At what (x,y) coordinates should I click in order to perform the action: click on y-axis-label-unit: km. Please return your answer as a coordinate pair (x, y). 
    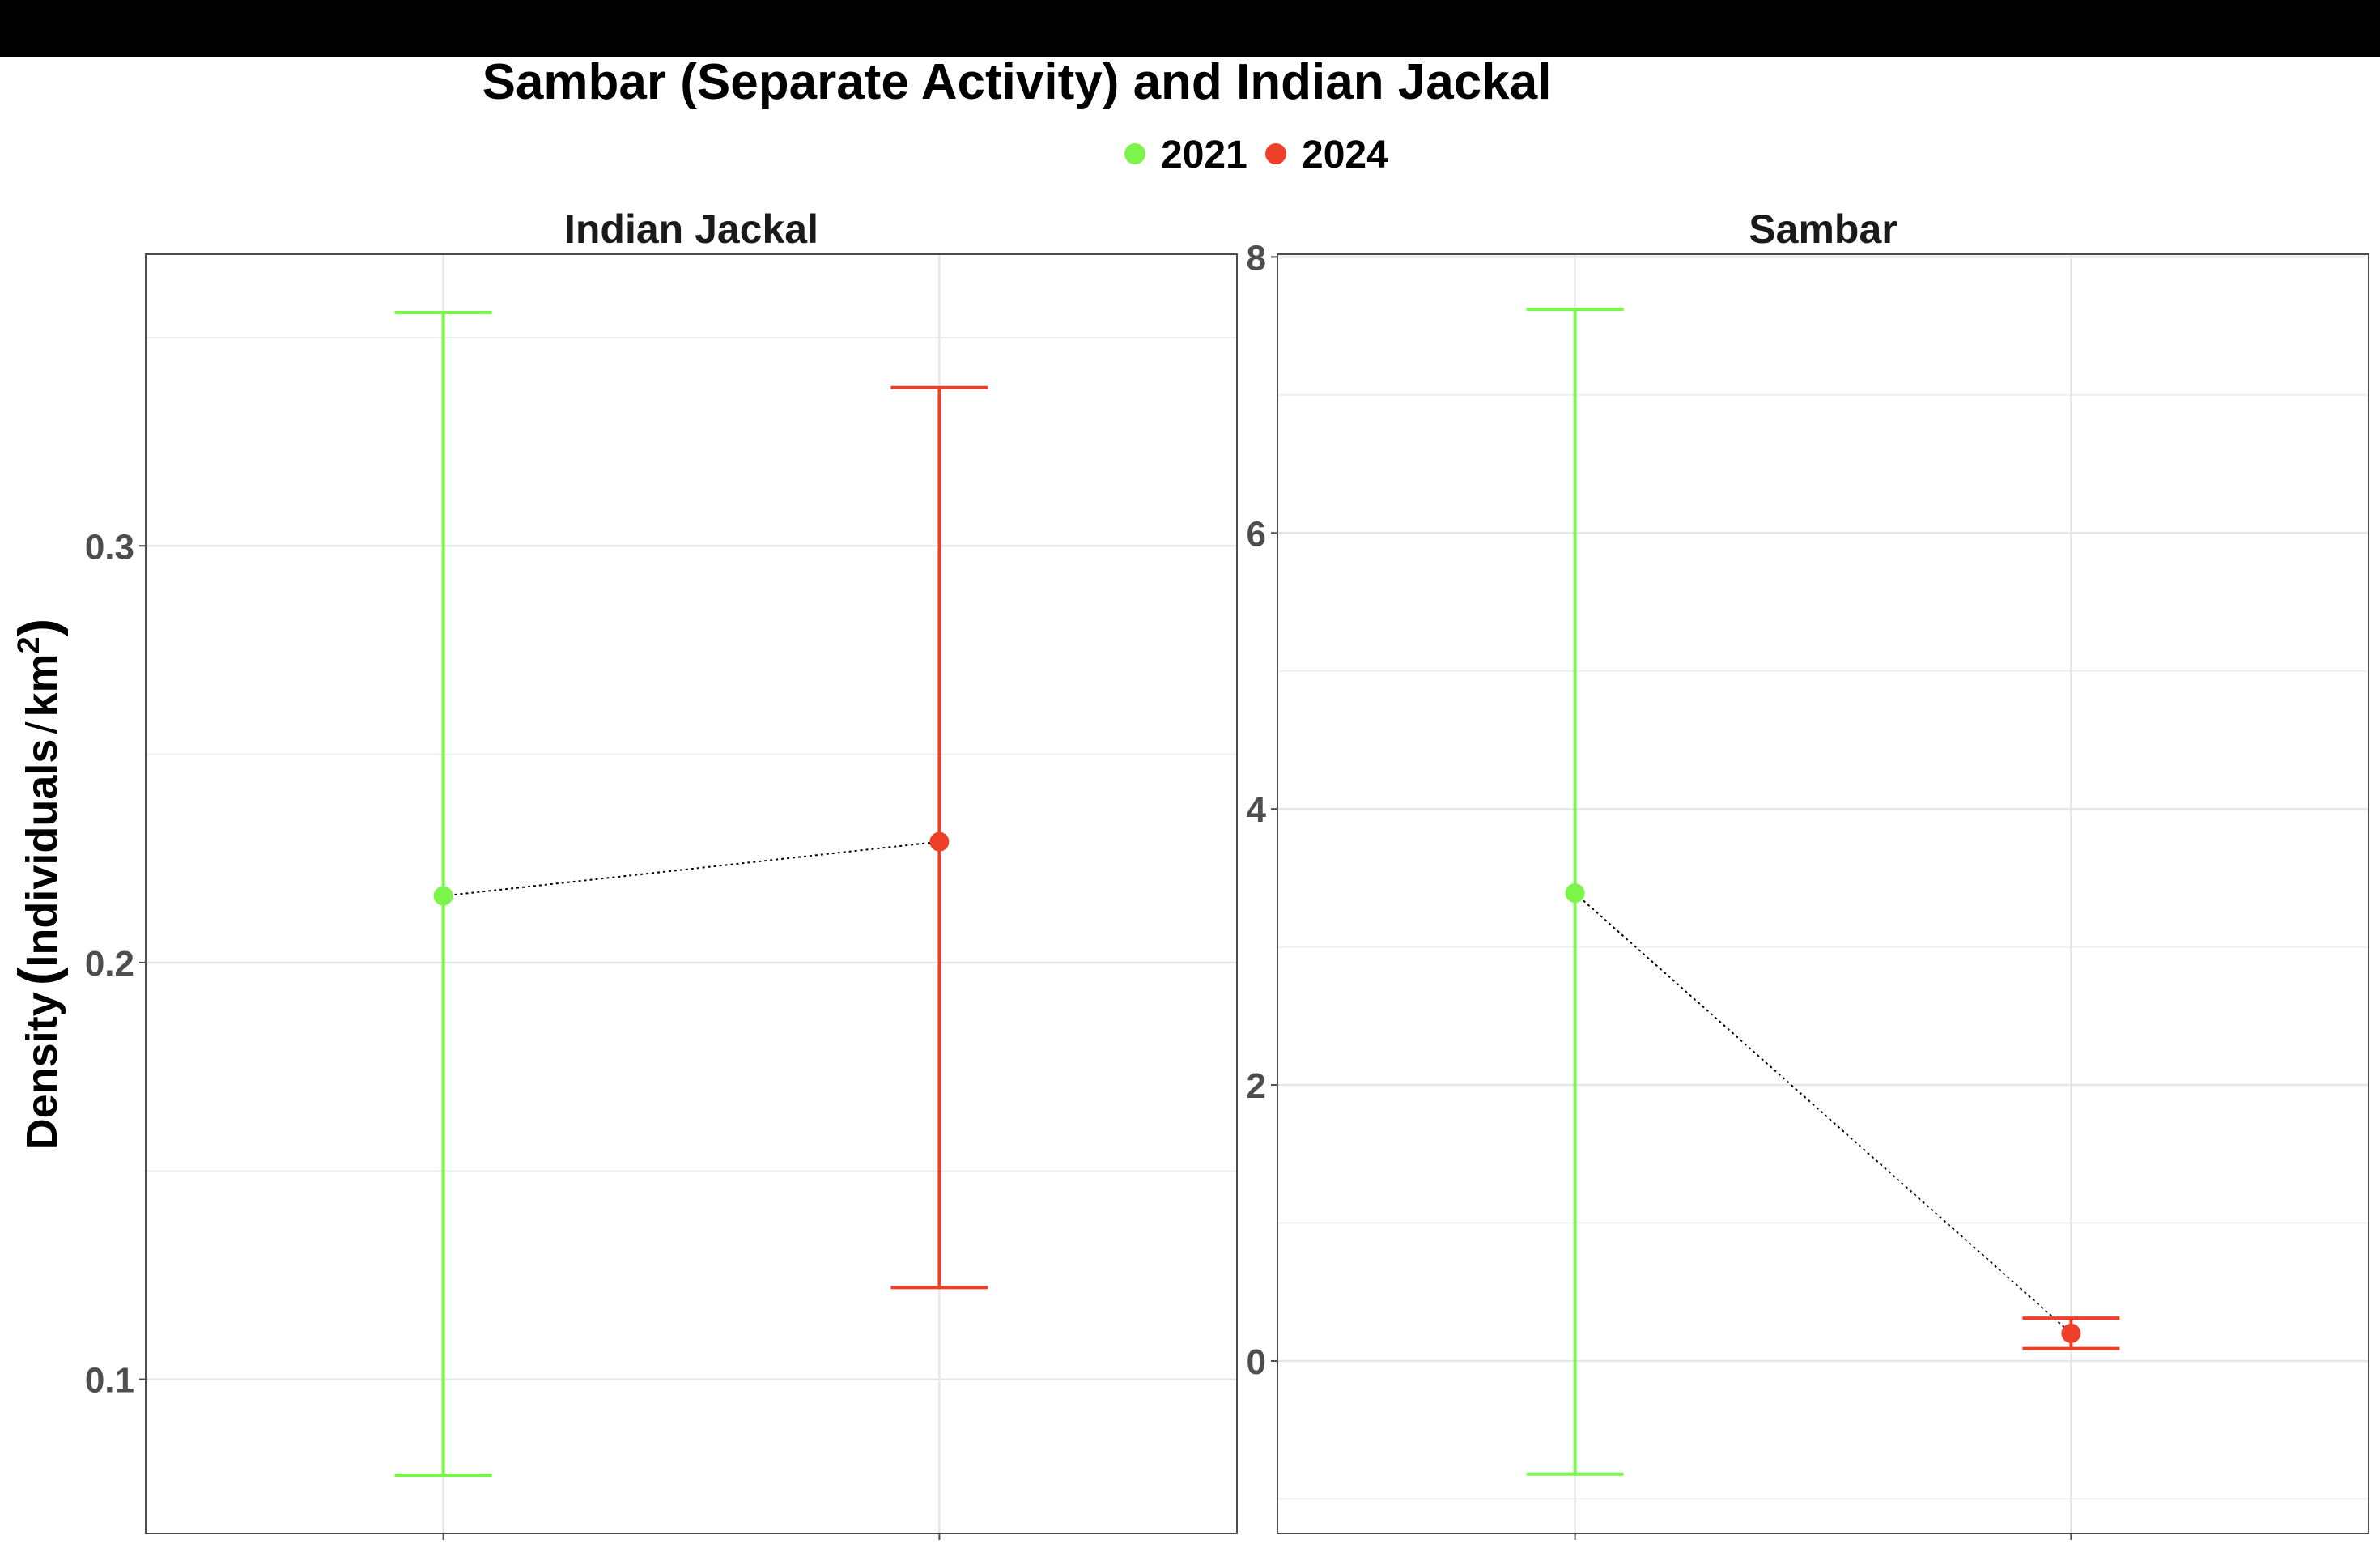
    Looking at the image, I should click on (42, 685).